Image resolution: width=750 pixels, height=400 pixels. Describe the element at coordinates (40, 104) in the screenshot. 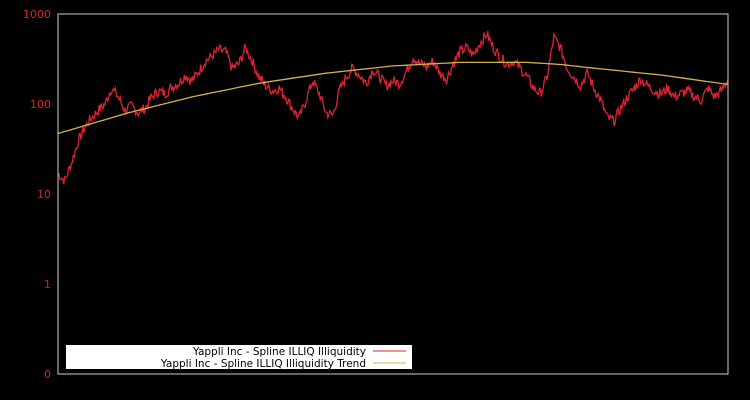

I see `y-tick-label: 100` at that location.